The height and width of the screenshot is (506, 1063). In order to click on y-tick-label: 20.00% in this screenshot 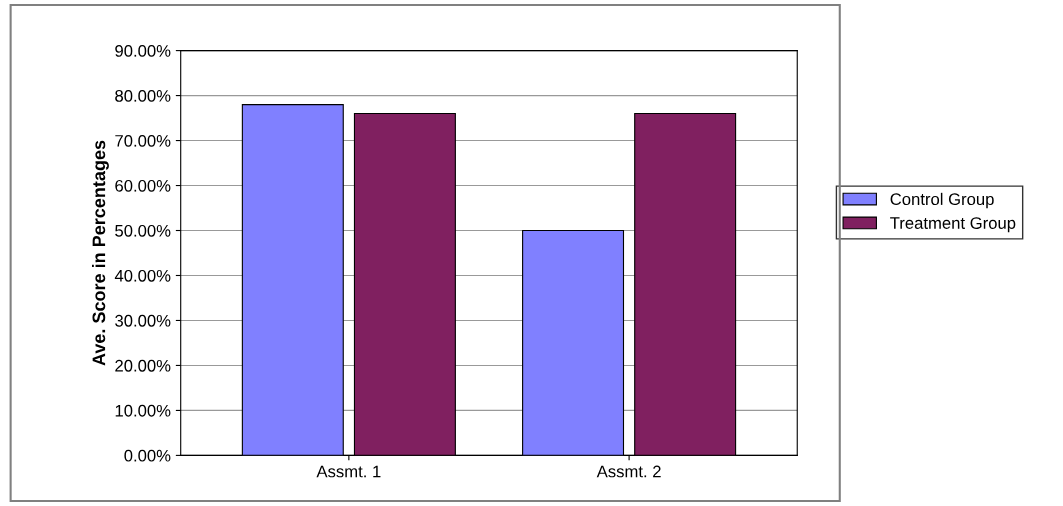, I will do `click(143, 365)`.